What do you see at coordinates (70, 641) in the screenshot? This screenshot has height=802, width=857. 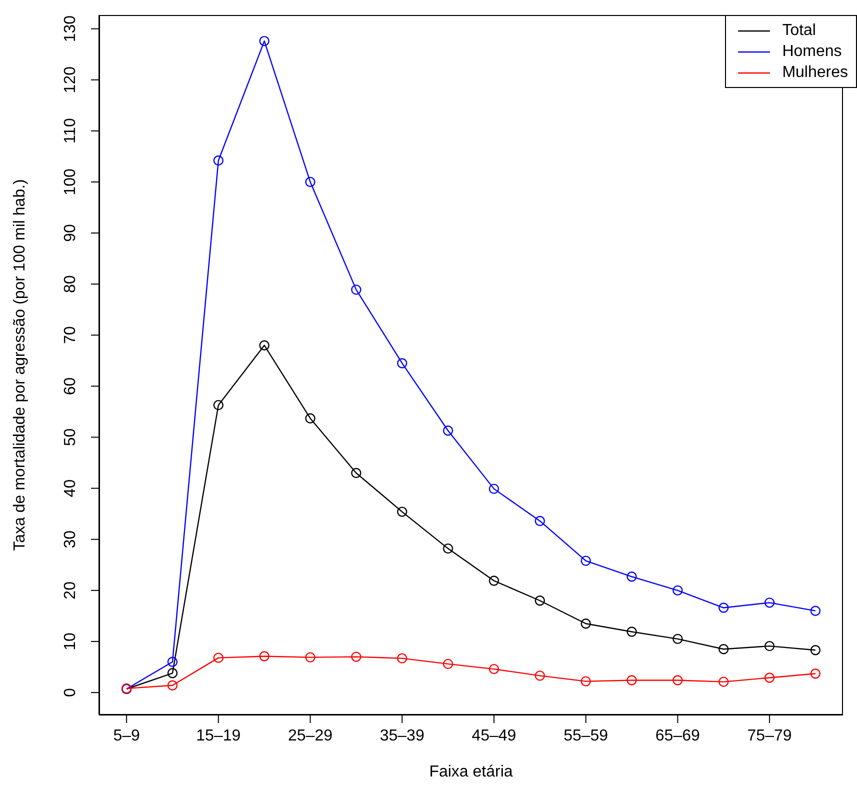 I see `y-tick-label: 10` at bounding box center [70, 641].